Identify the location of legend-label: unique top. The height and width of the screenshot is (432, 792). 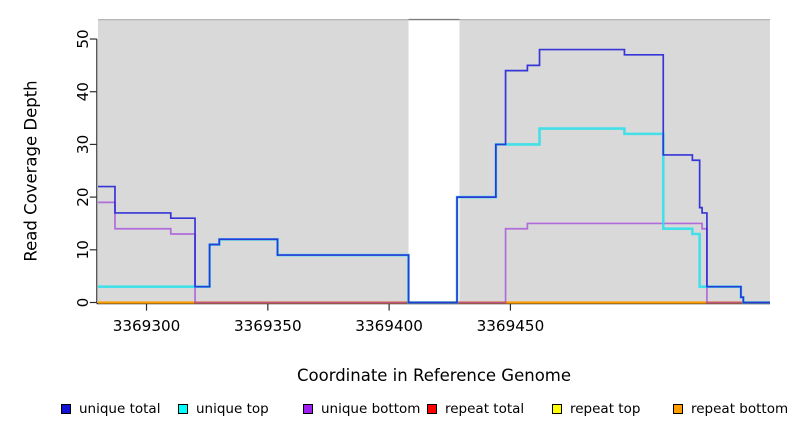
(232, 409).